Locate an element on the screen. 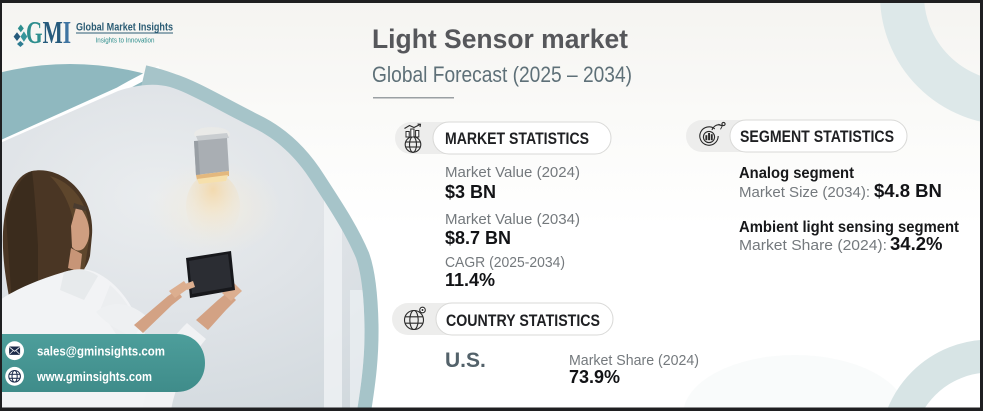 Image resolution: width=983 pixels, height=411 pixels. svg-text: $8.7 BN is located at coordinates (478, 238).